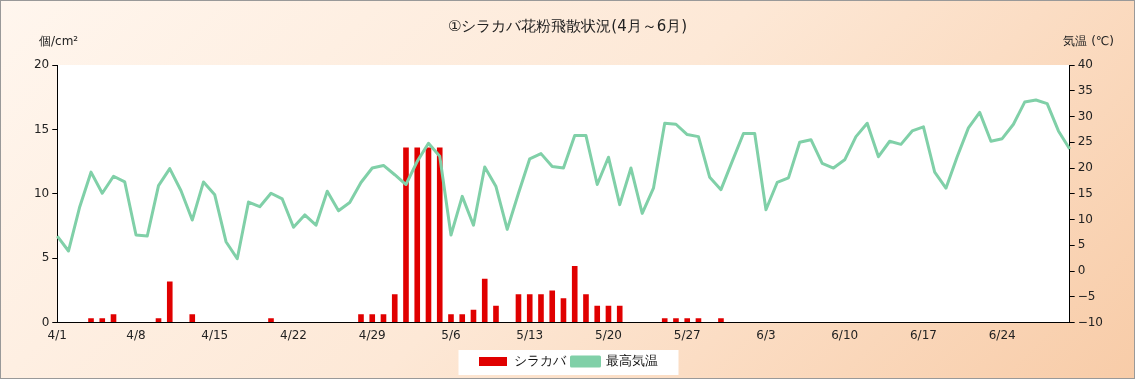  I want to click on x-tick-label: 6/24, so click(1002, 334).